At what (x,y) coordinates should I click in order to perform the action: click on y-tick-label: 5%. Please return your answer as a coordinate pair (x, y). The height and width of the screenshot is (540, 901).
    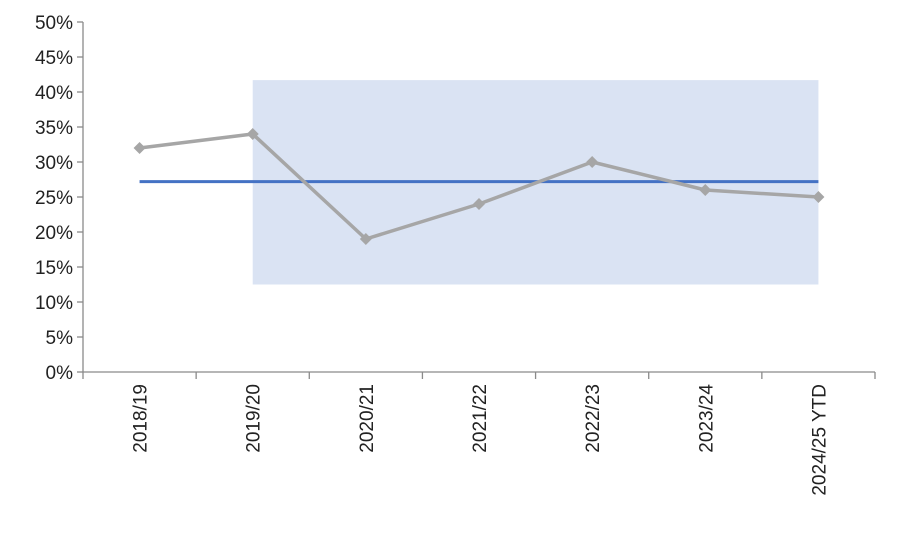
    Looking at the image, I should click on (60, 338).